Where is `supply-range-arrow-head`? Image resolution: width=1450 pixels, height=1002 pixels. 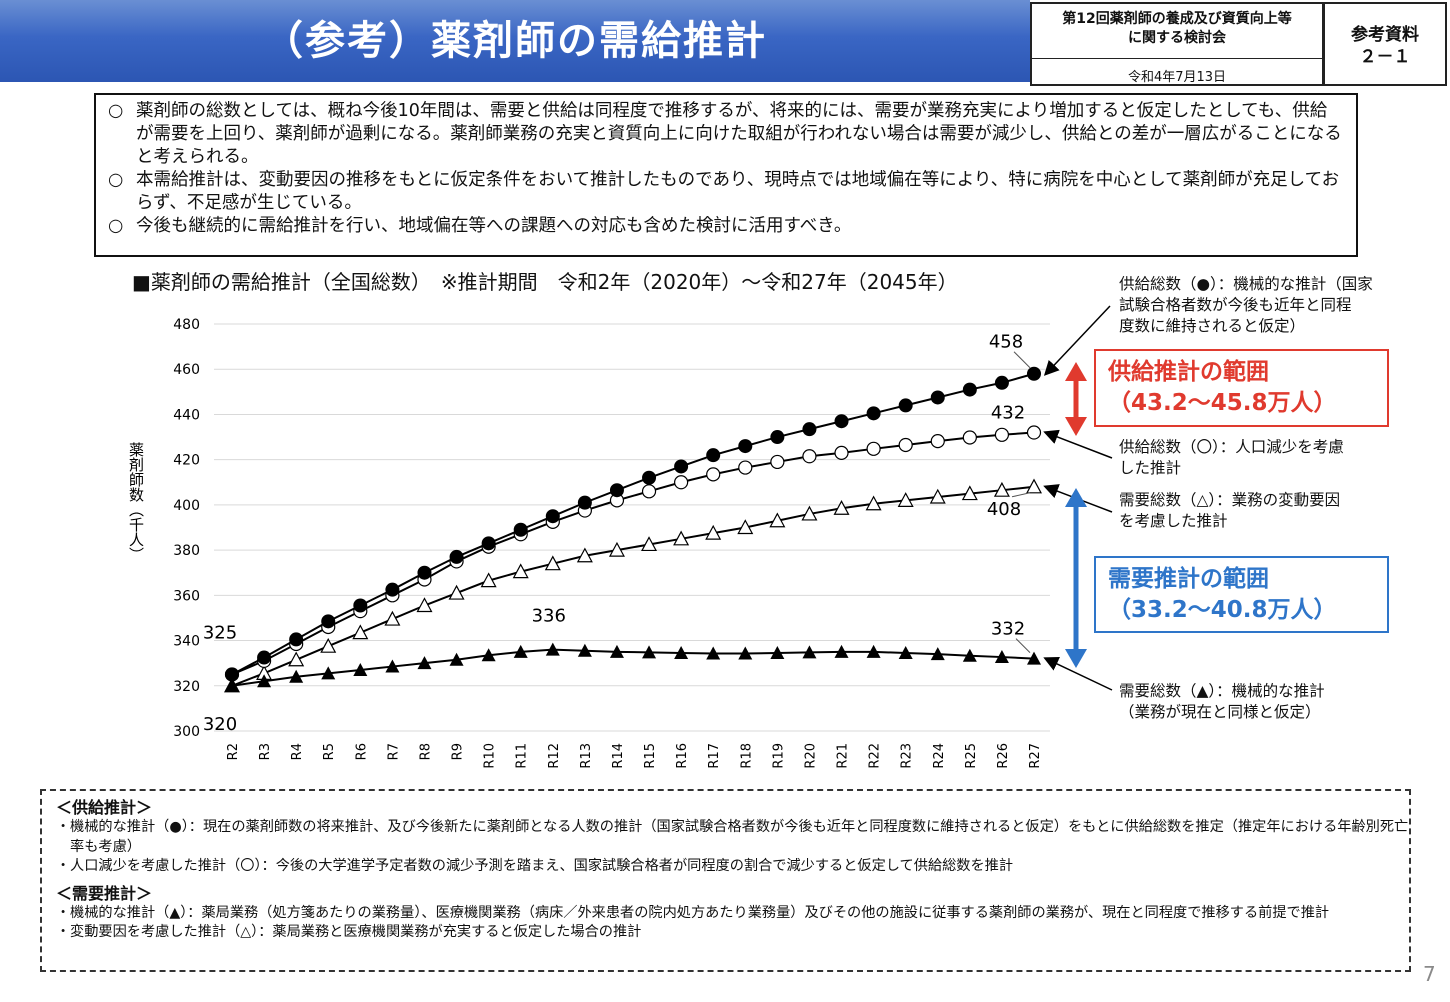
supply-range-arrow-head is located at coordinates (1076, 371).